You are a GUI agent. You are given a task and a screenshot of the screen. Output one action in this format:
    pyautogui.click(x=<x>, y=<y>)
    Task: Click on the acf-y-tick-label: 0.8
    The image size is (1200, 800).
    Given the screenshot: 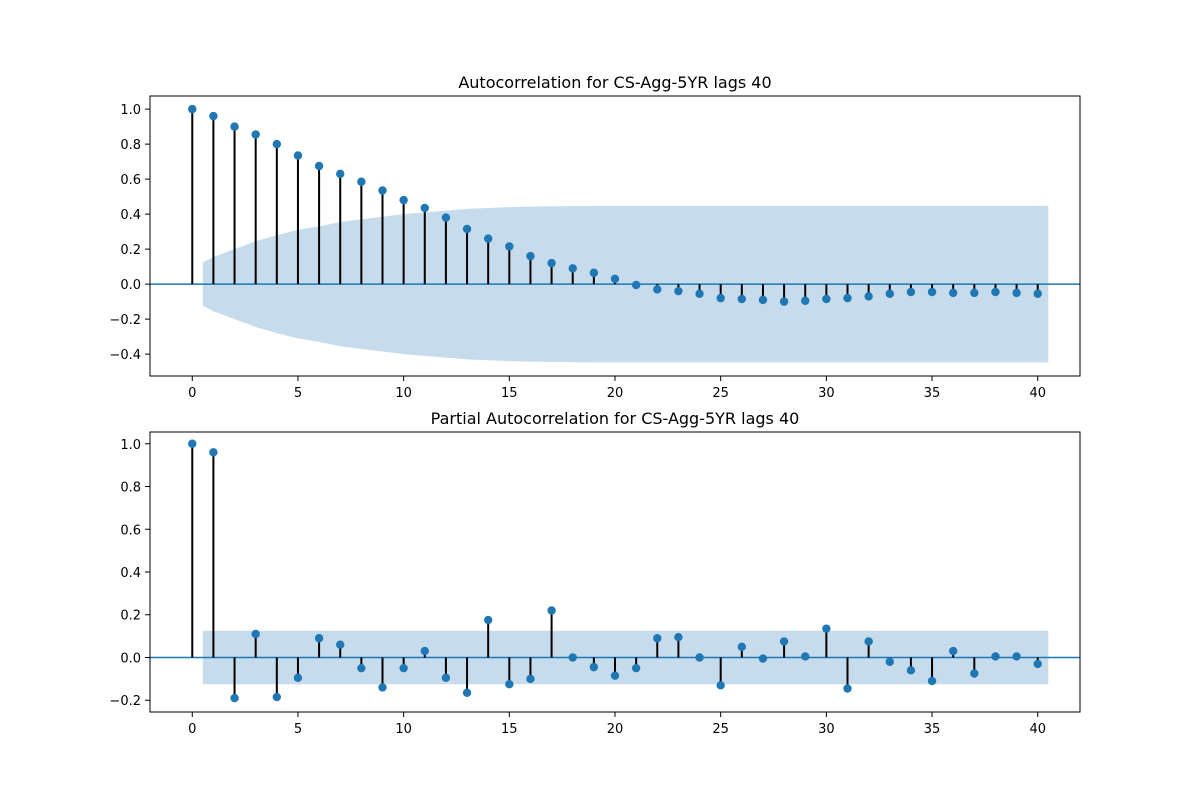 What is the action you would take?
    pyautogui.click(x=130, y=145)
    